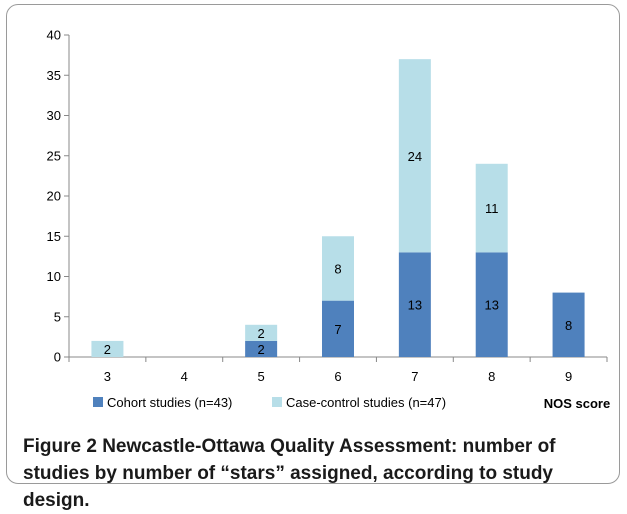  What do you see at coordinates (107, 376) in the screenshot?
I see `x-tick-label: 3` at bounding box center [107, 376].